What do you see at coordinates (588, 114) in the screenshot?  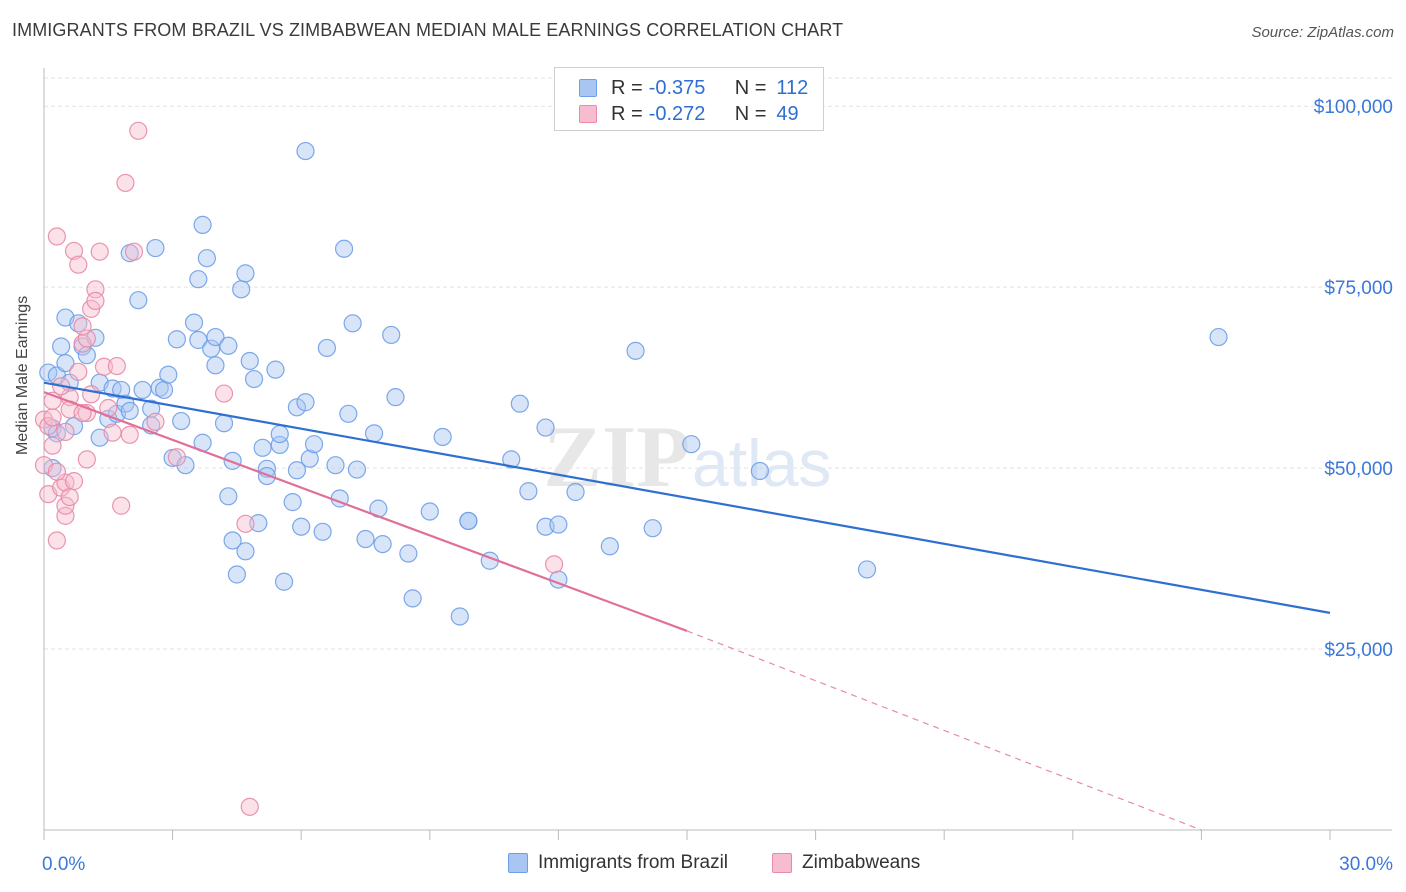 I see `legend-swatch-zimbabwe` at bounding box center [588, 114].